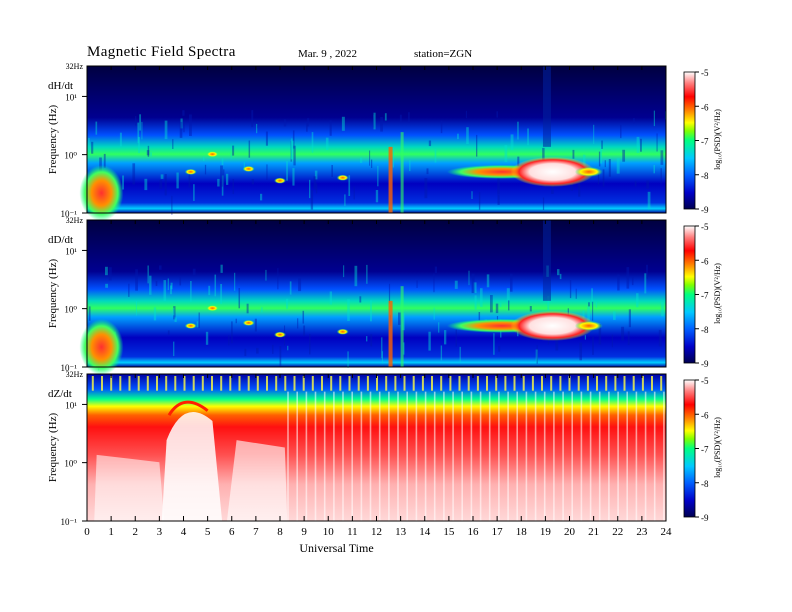 This screenshot has width=792, height=612. Describe the element at coordinates (717, 139) in the screenshot. I see `colorbar-label: log₁₀(PSD)(V²/Hz)` at that location.